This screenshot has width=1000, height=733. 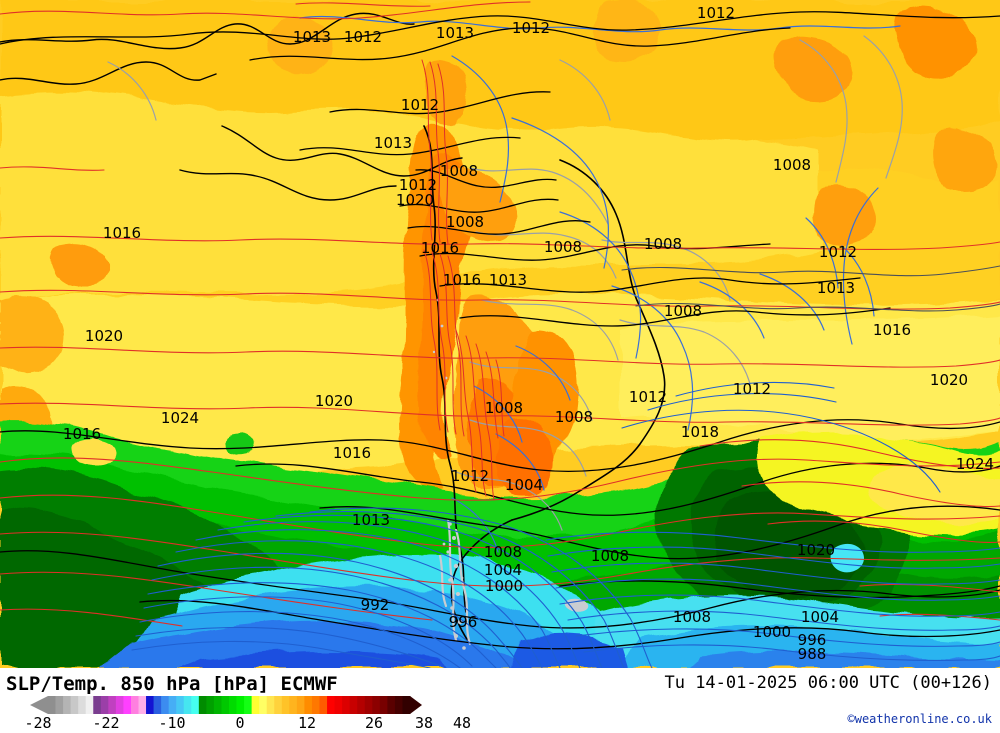 What do you see at coordinates (172, 723) in the screenshot?
I see `colorbar-tick: -10` at bounding box center [172, 723].